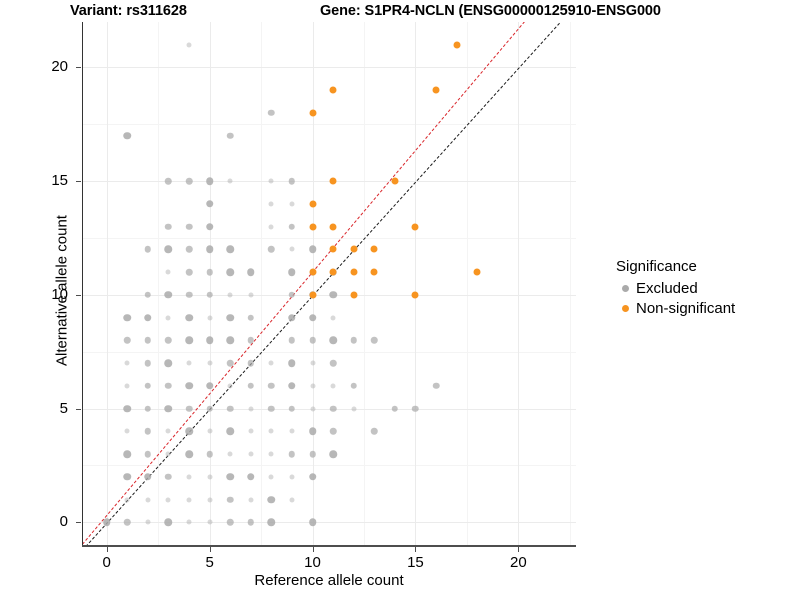 The width and height of the screenshot is (800, 600). What do you see at coordinates (59, 294) in the screenshot?
I see `y-tick-label: 10` at bounding box center [59, 294].